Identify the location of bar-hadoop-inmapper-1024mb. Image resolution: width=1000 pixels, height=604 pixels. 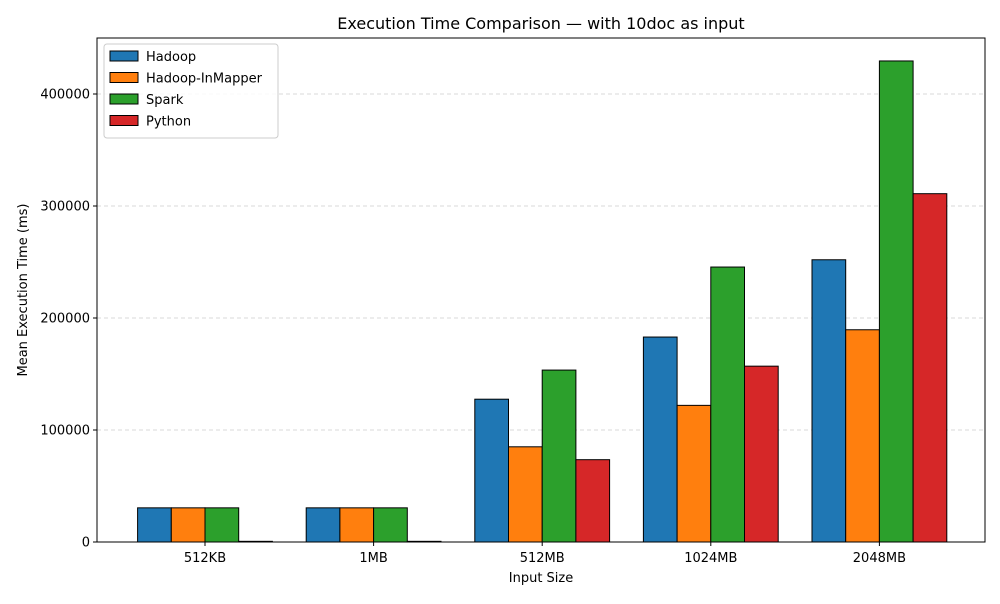
(694, 473).